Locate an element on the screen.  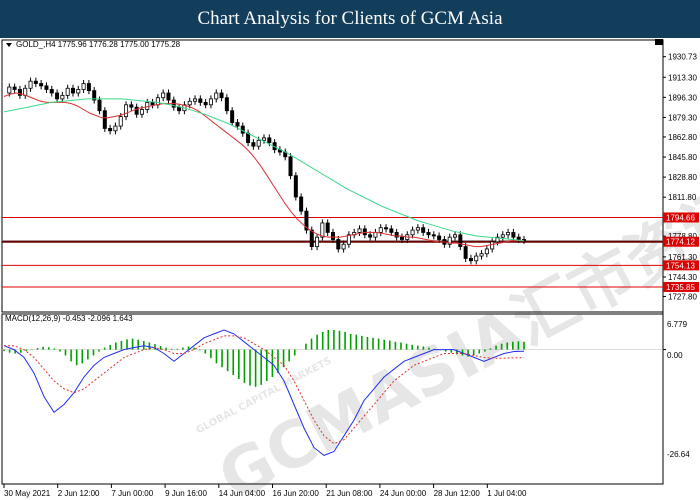
price-tick-label: 1896.30 is located at coordinates (682, 97).